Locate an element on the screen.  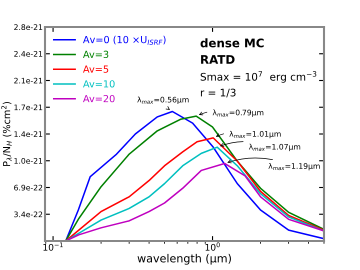
x-tick-label: 10$^{−1}$ is located at coordinates (53, 246).